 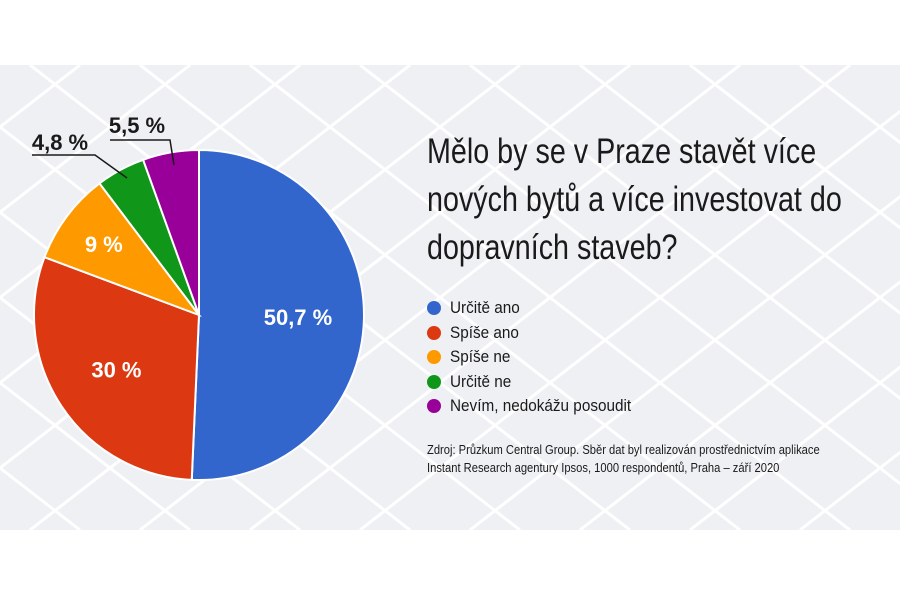 What do you see at coordinates (137, 125) in the screenshot?
I see `slice-label: 5,5 %` at bounding box center [137, 125].